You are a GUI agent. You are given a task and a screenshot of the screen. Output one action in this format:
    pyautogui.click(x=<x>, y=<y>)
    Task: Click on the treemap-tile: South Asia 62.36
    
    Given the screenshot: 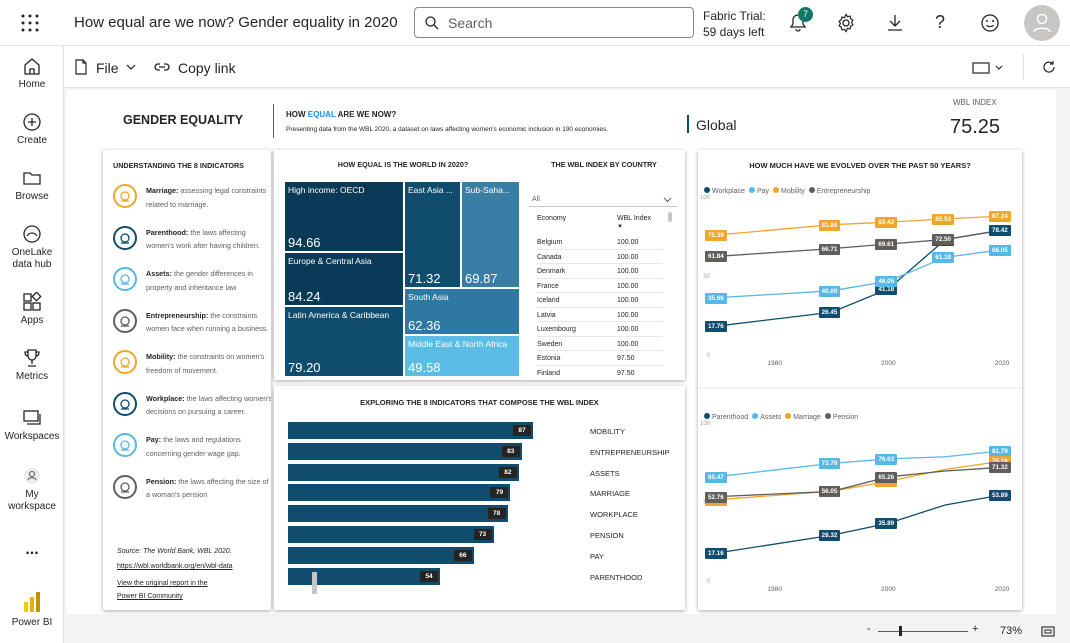 What is the action you would take?
    pyautogui.click(x=462, y=311)
    